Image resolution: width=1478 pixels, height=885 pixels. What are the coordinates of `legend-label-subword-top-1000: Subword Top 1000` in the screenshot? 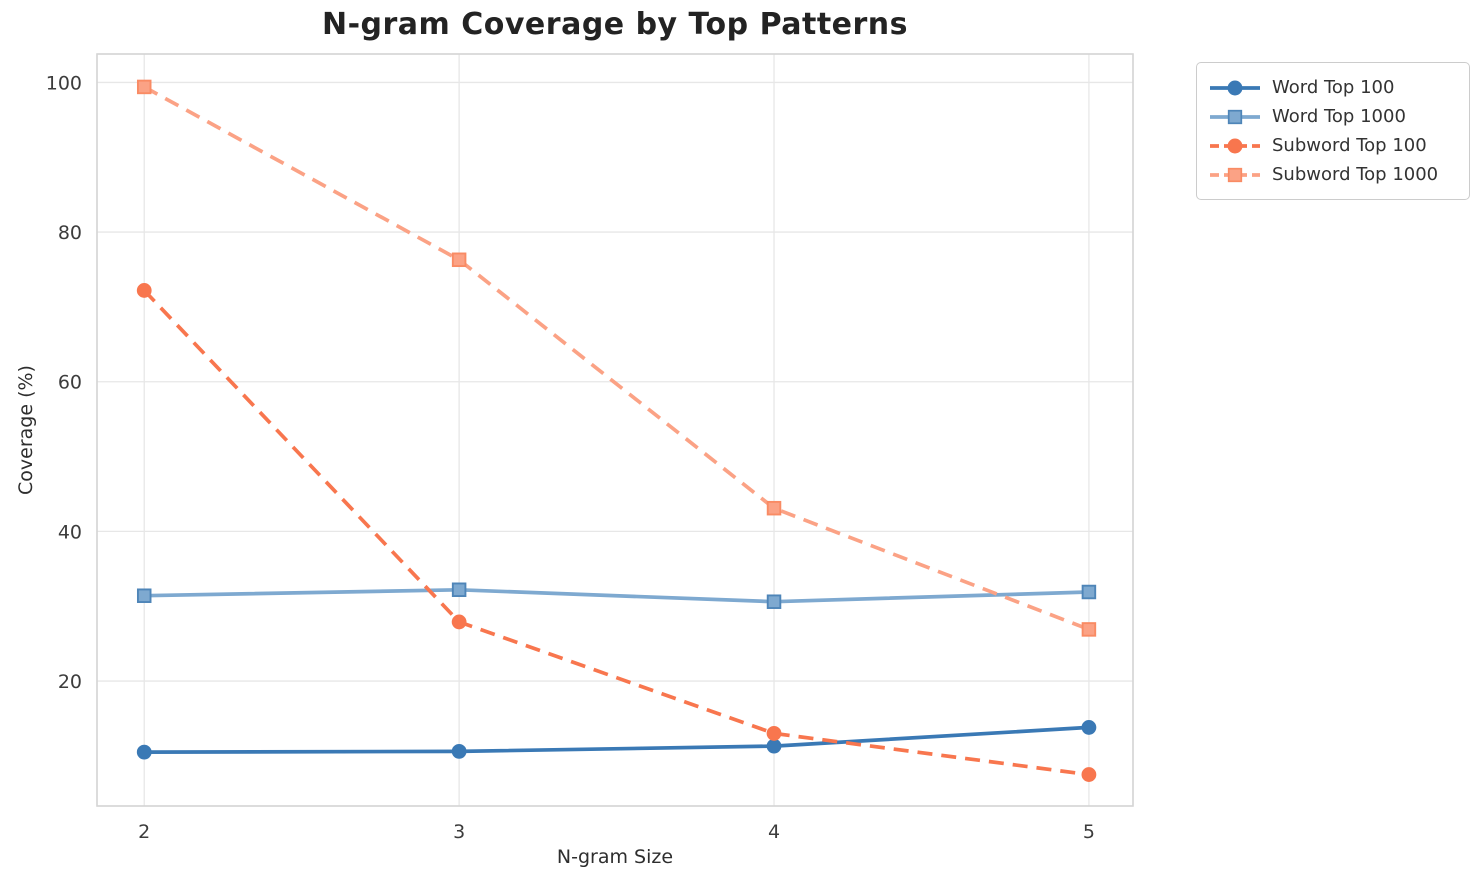 It's located at (1355, 174).